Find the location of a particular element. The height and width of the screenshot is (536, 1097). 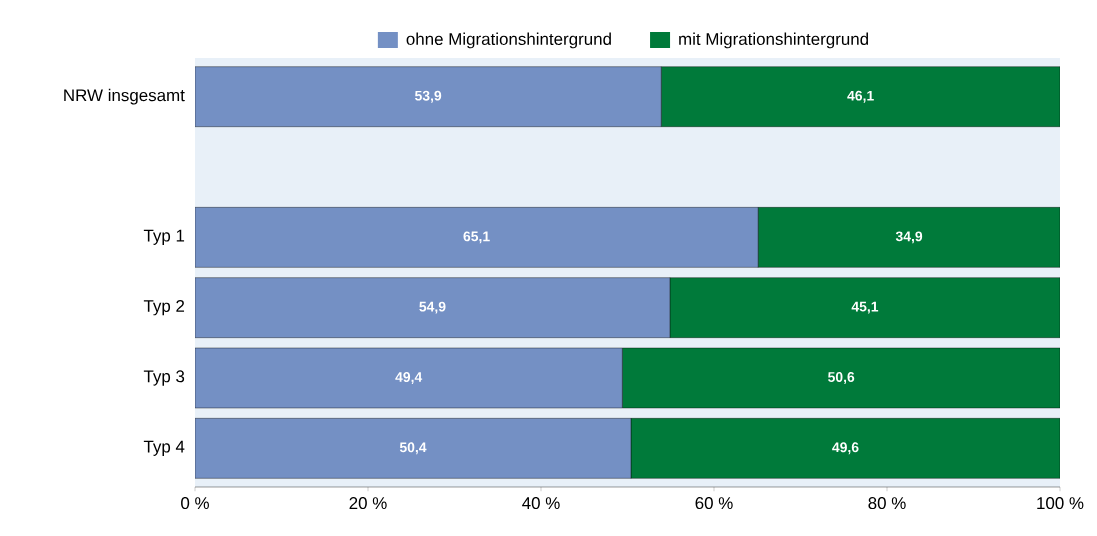

data-label: 45,1 is located at coordinates (865, 307).